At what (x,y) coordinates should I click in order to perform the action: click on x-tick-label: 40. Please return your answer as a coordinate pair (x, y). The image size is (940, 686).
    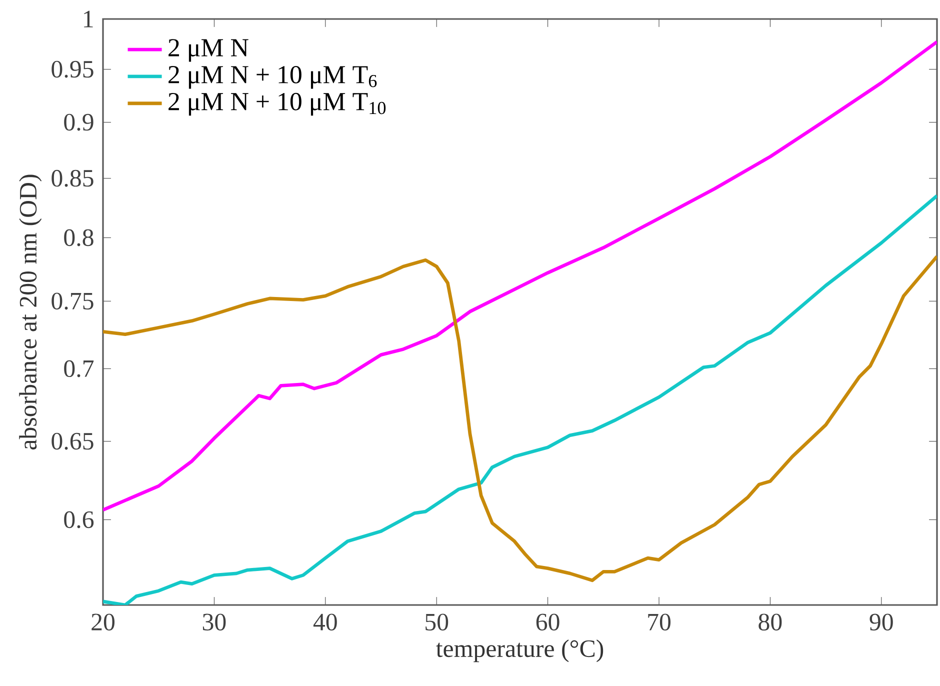
    Looking at the image, I should click on (325, 622).